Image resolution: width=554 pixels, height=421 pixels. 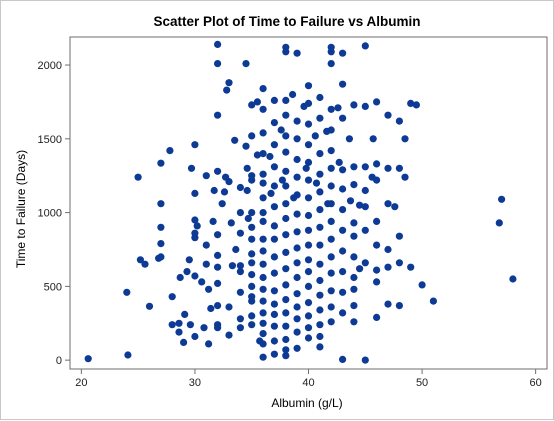 I want to click on y-tick-label: 1000, so click(x=50, y=214).